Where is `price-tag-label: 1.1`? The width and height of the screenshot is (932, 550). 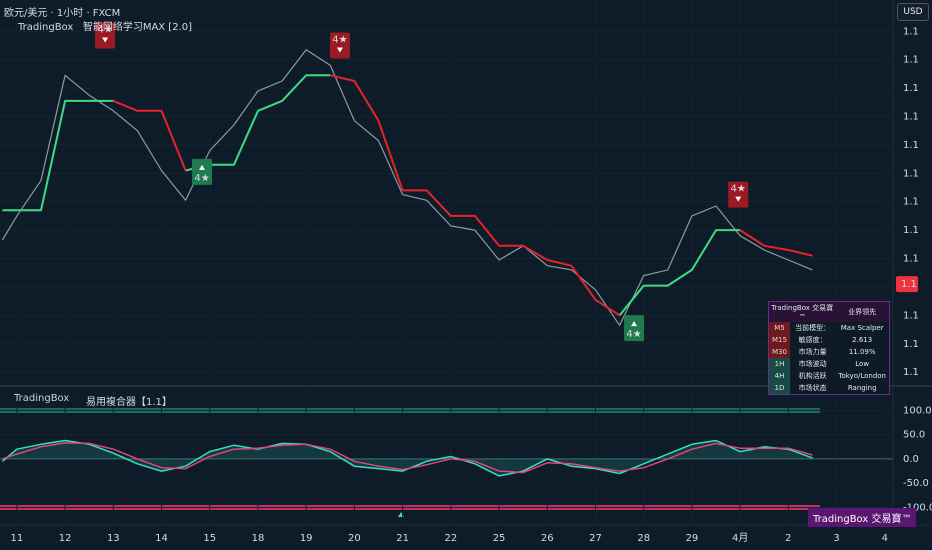
price-tag-label: 1.1 is located at coordinates (909, 284).